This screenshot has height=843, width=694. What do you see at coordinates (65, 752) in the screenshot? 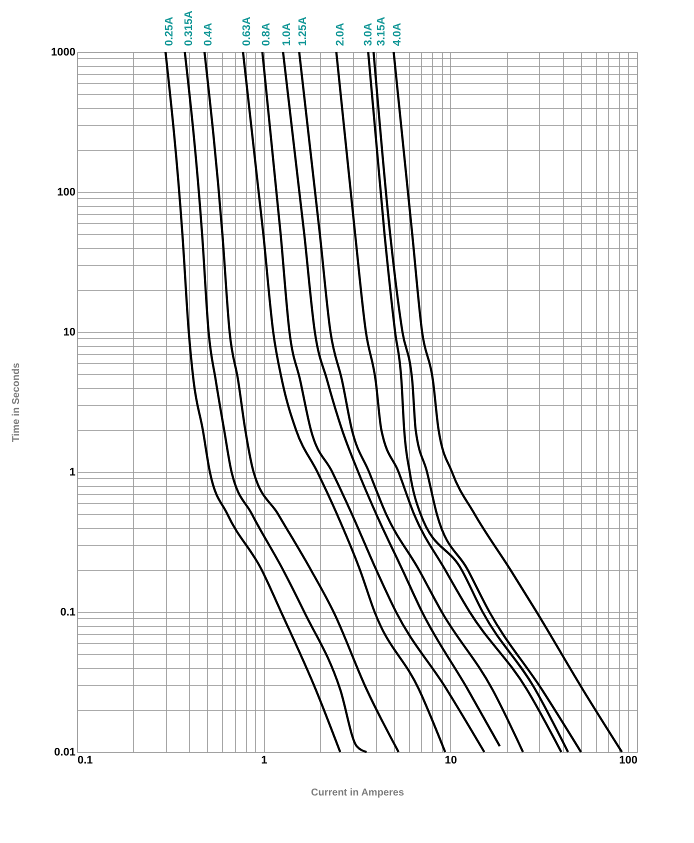
I see `y-tick-label: 0.01` at bounding box center [65, 752].